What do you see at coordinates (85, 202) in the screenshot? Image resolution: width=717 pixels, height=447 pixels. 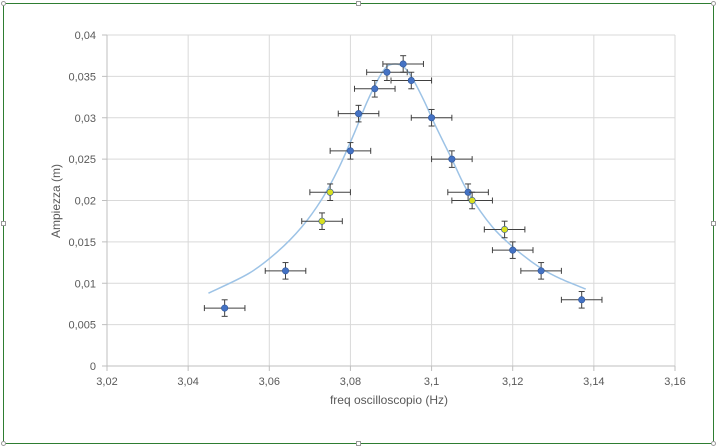 I see `y-tick-label: 0,02` at bounding box center [85, 202].